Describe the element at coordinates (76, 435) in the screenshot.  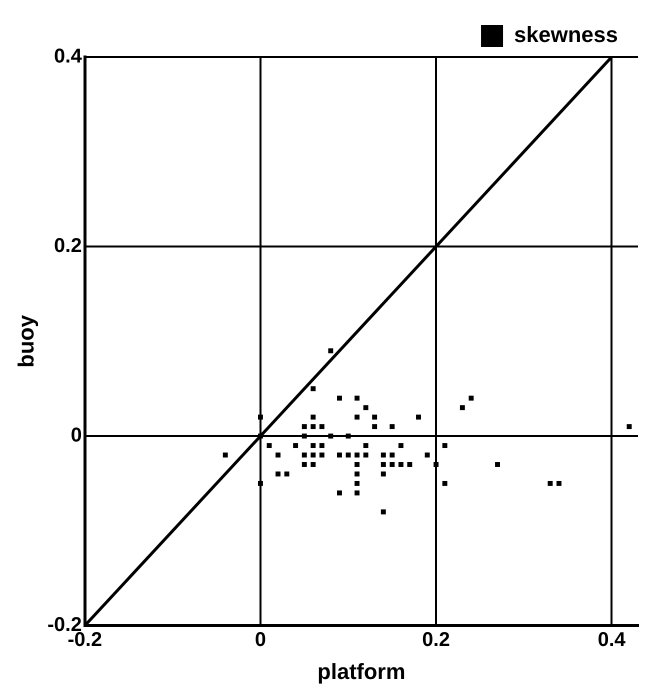
I see `y-tick-label: 0` at that location.